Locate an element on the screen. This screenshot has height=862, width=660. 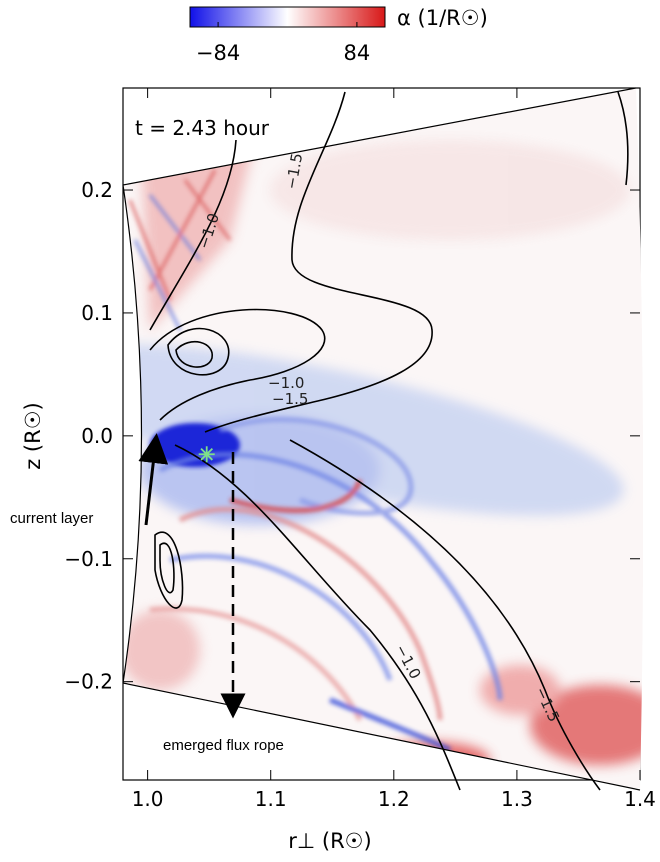
contour-label: −1.5 is located at coordinates (290, 399).